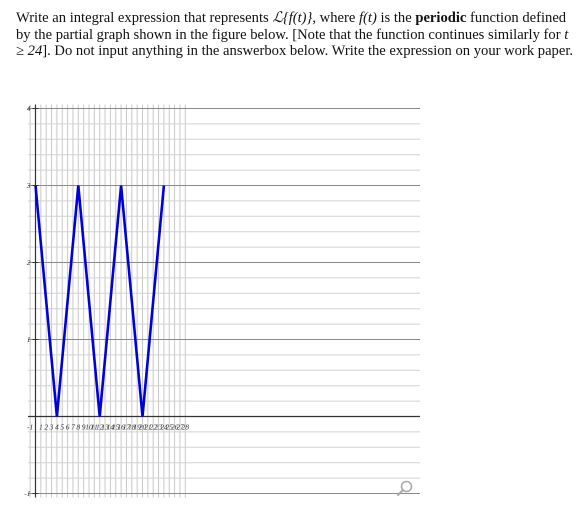  What do you see at coordinates (127, 427) in the screenshot?
I see `x-tick-label: 17` at bounding box center [127, 427].